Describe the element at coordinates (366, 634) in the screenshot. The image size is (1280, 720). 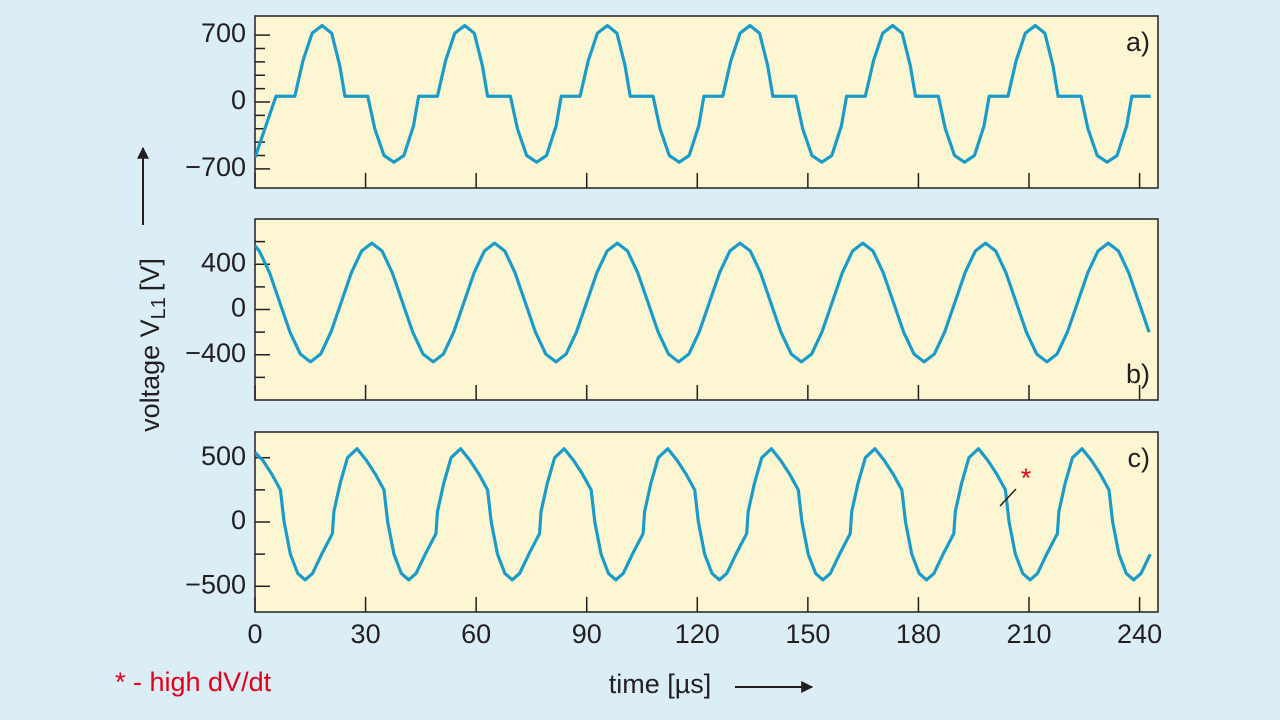
I see `x-tick-label: 30` at that location.